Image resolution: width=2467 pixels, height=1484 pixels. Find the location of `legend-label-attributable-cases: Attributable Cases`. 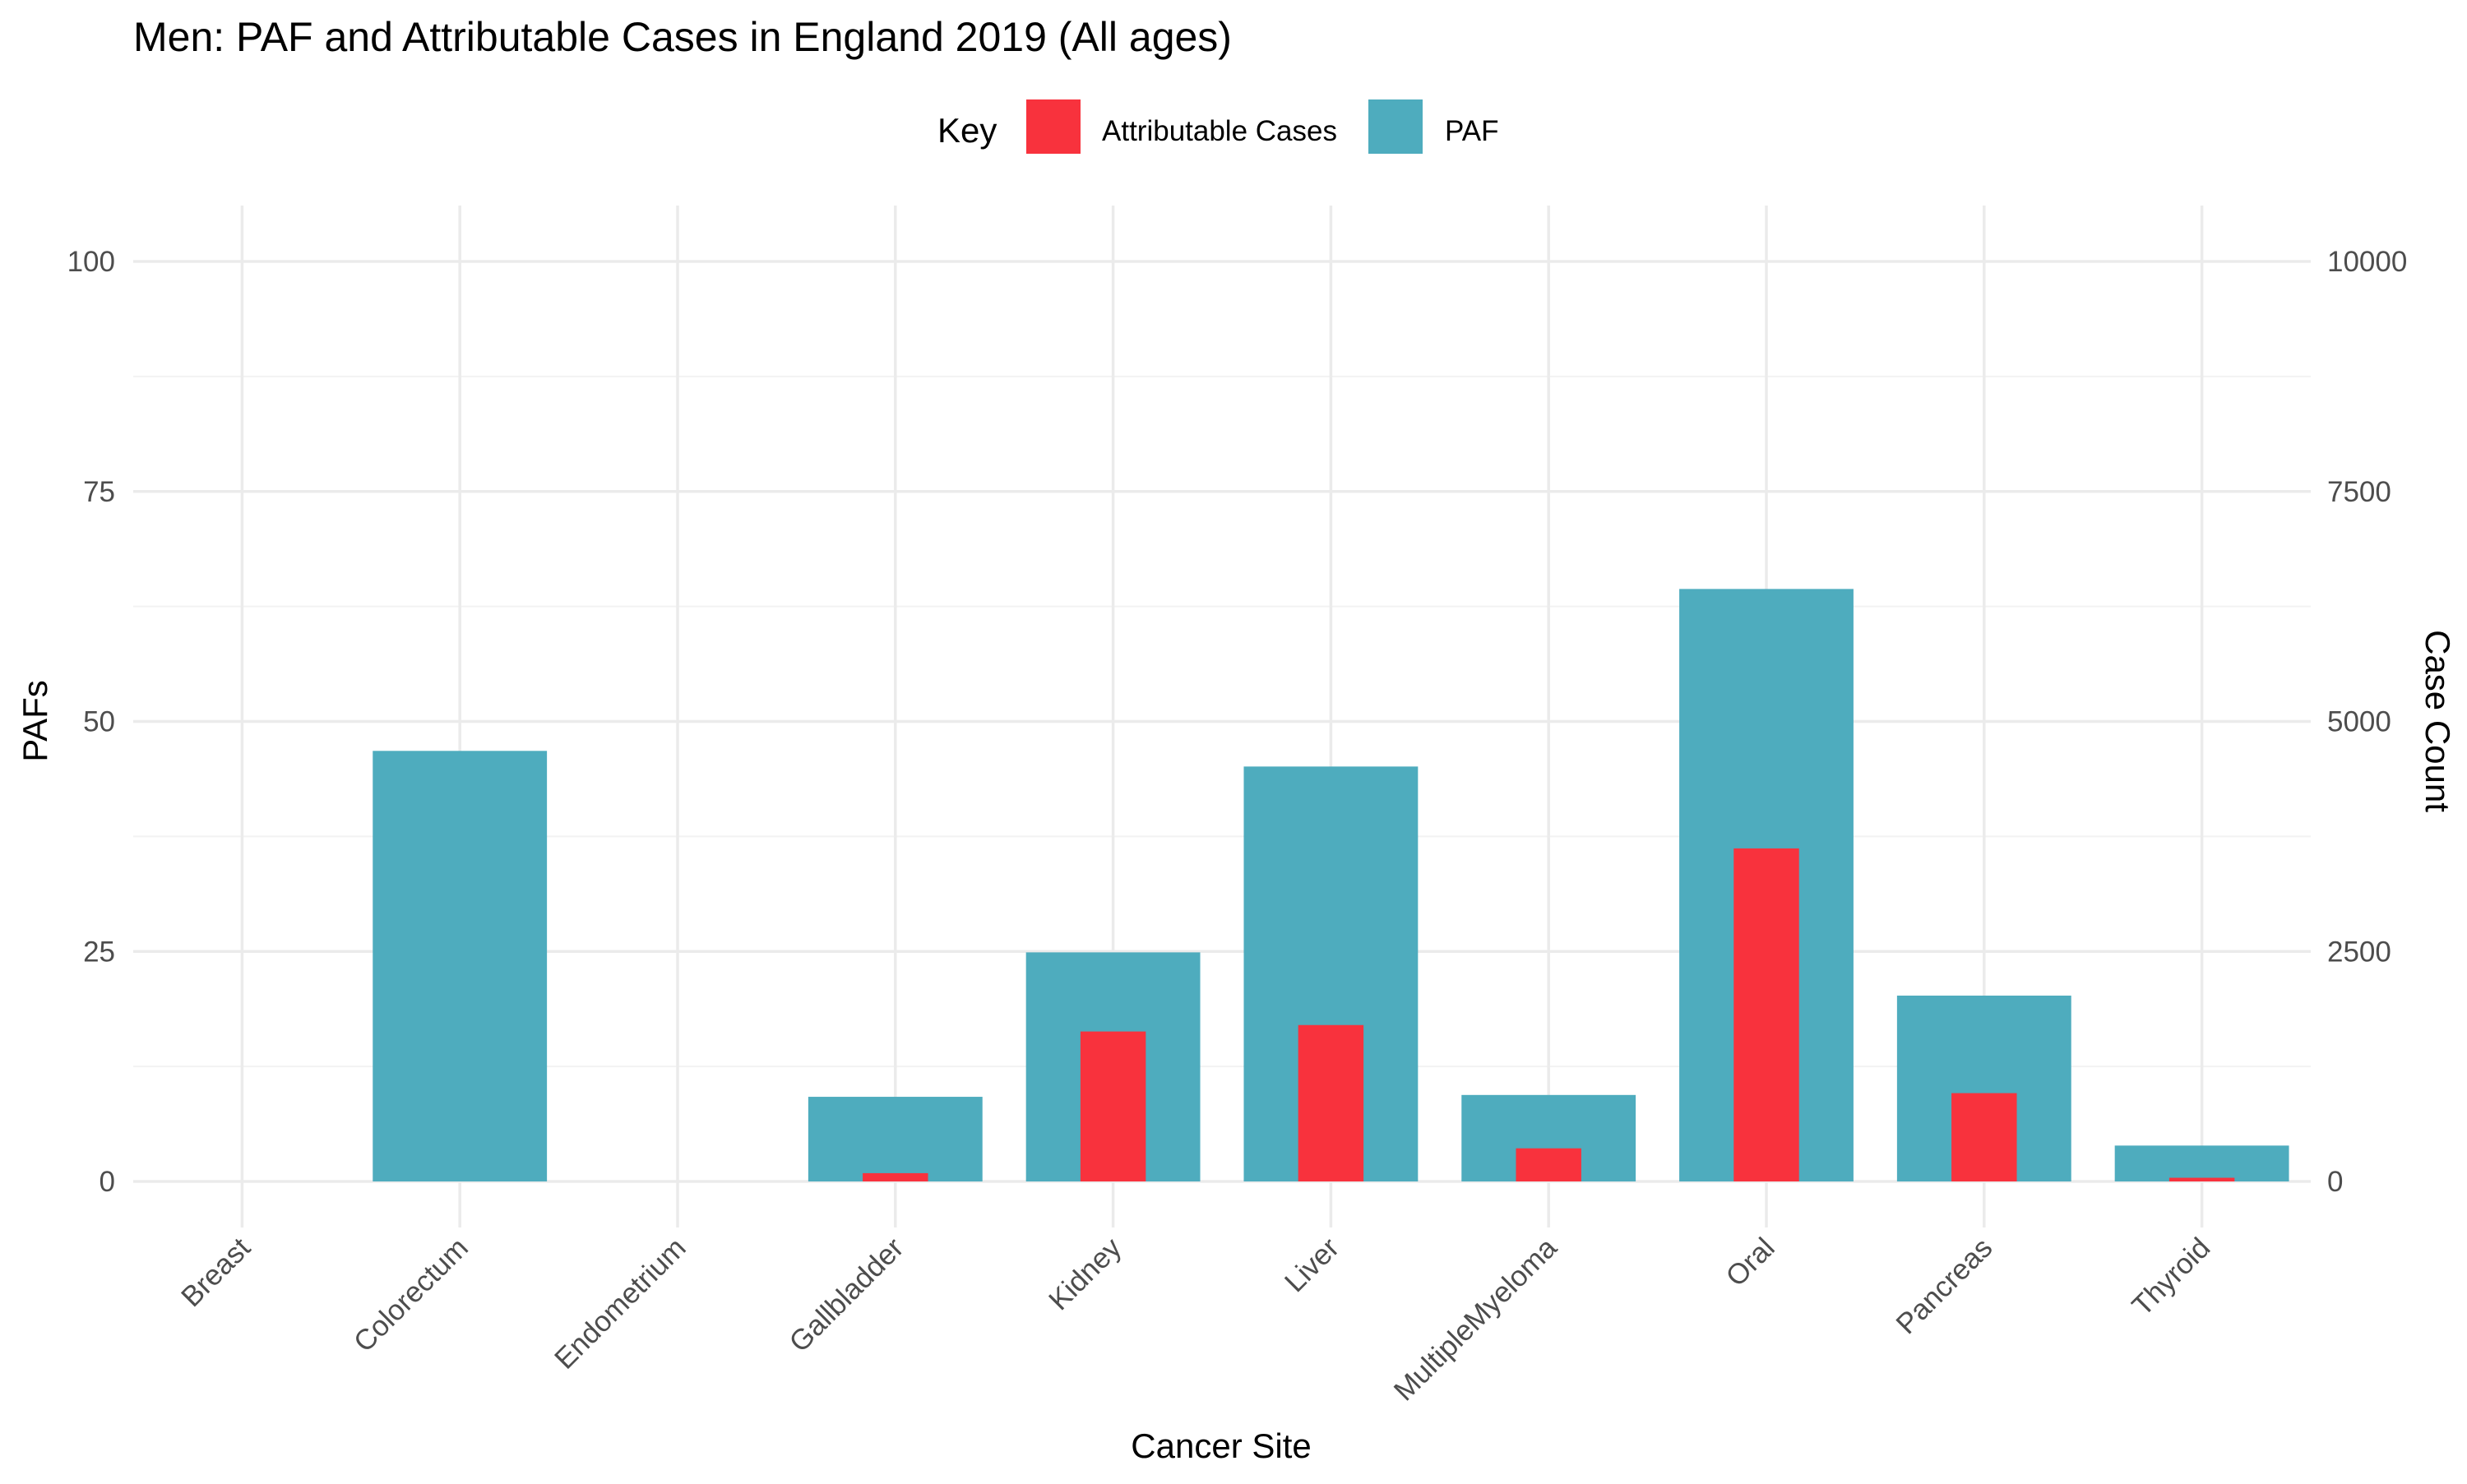

legend-label-attributable-cases: Attributable Cases is located at coordinates (1219, 131).